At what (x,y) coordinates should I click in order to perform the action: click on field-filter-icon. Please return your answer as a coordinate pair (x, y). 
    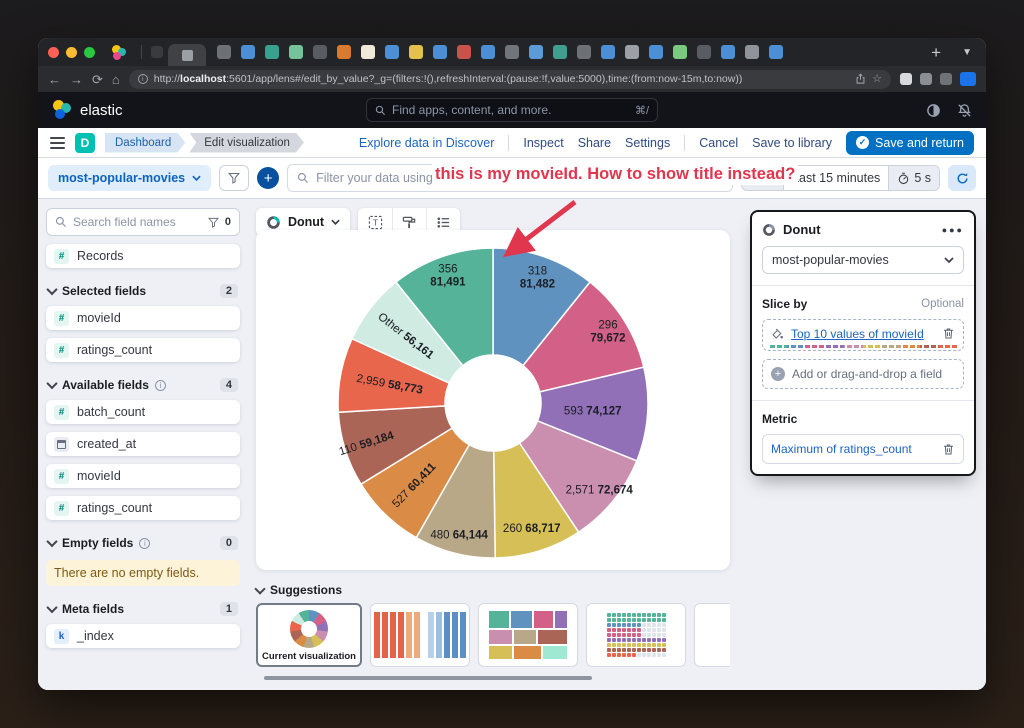
    Looking at the image, I should click on (213, 222).